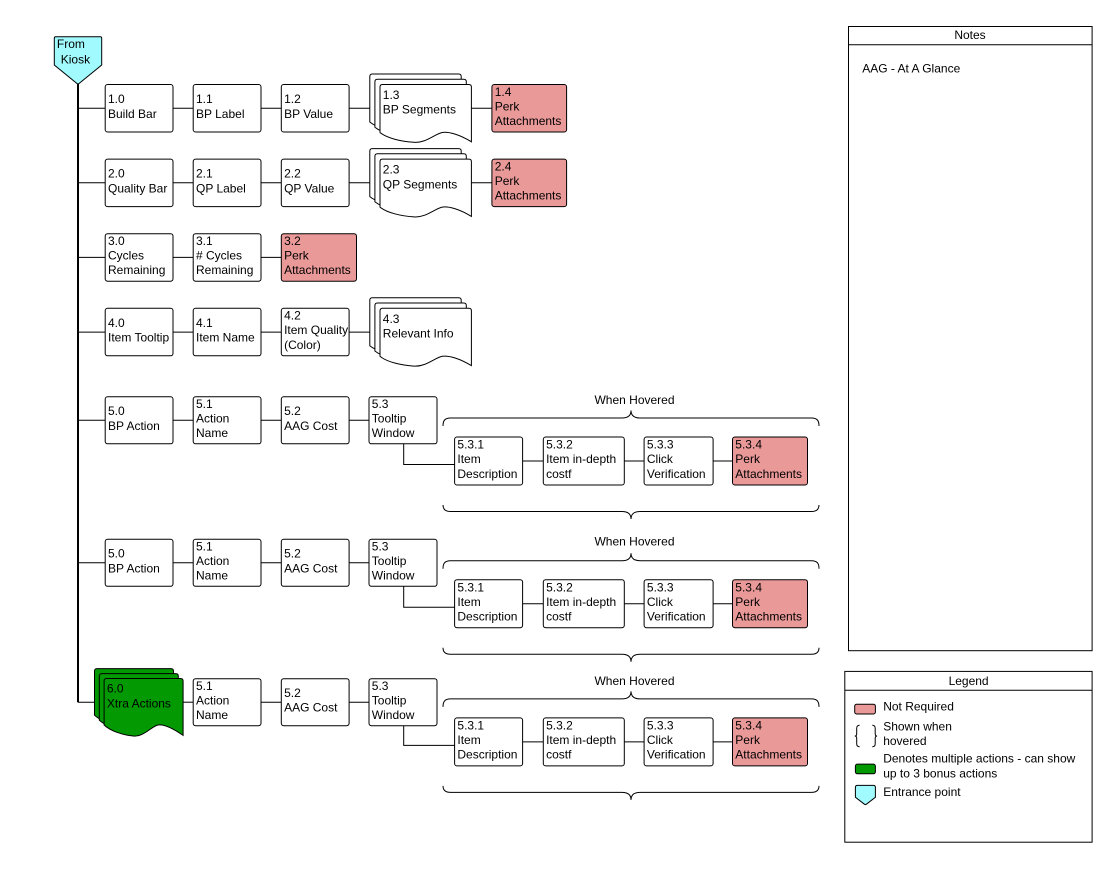 This screenshot has height=873, width=1113. Describe the element at coordinates (308, 114) in the screenshot. I see `svg-text: BP Value` at that location.